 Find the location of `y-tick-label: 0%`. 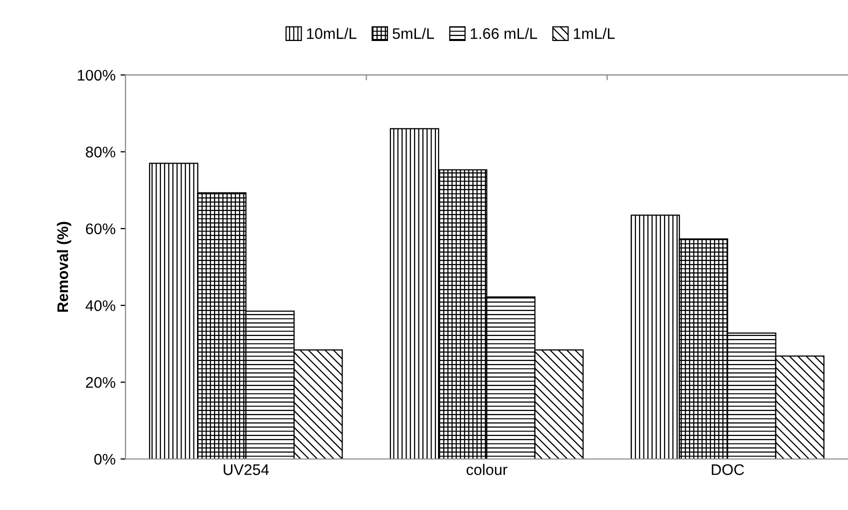

y-tick-label: 0% is located at coordinates (105, 459).